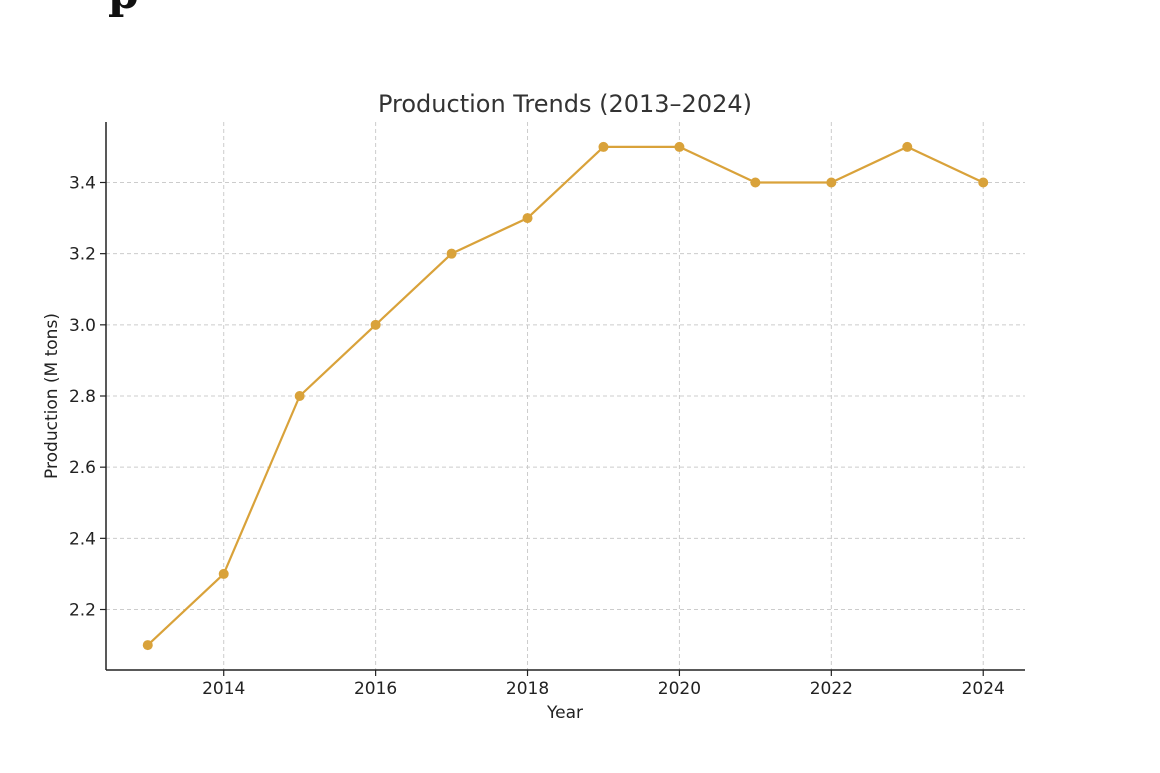 This screenshot has width=1160, height=773. Describe the element at coordinates (564, 713) in the screenshot. I see `x-axis-title: Year` at that location.